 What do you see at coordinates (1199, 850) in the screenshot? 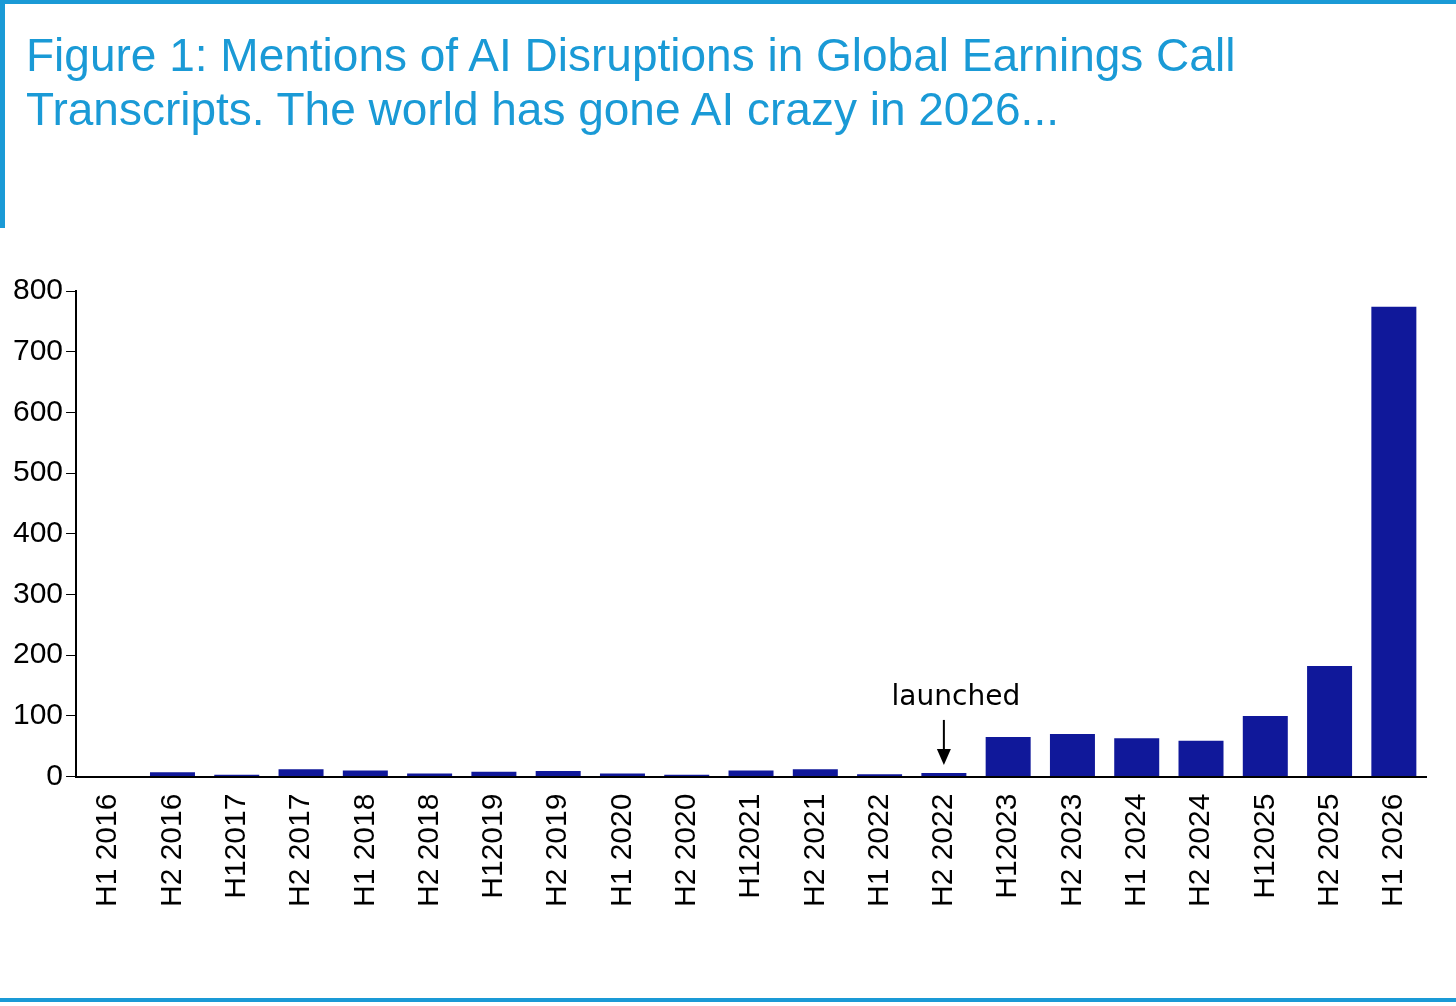
I see `x-tick-label: H2 2024` at bounding box center [1199, 850].